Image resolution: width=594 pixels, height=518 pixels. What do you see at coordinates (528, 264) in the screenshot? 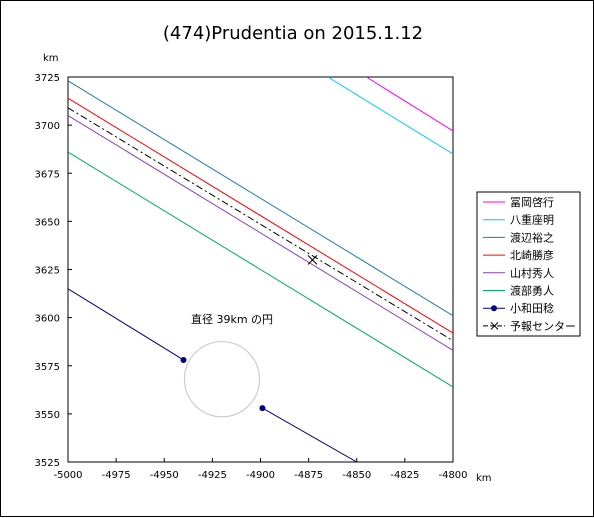
I see `legend-box` at bounding box center [528, 264].